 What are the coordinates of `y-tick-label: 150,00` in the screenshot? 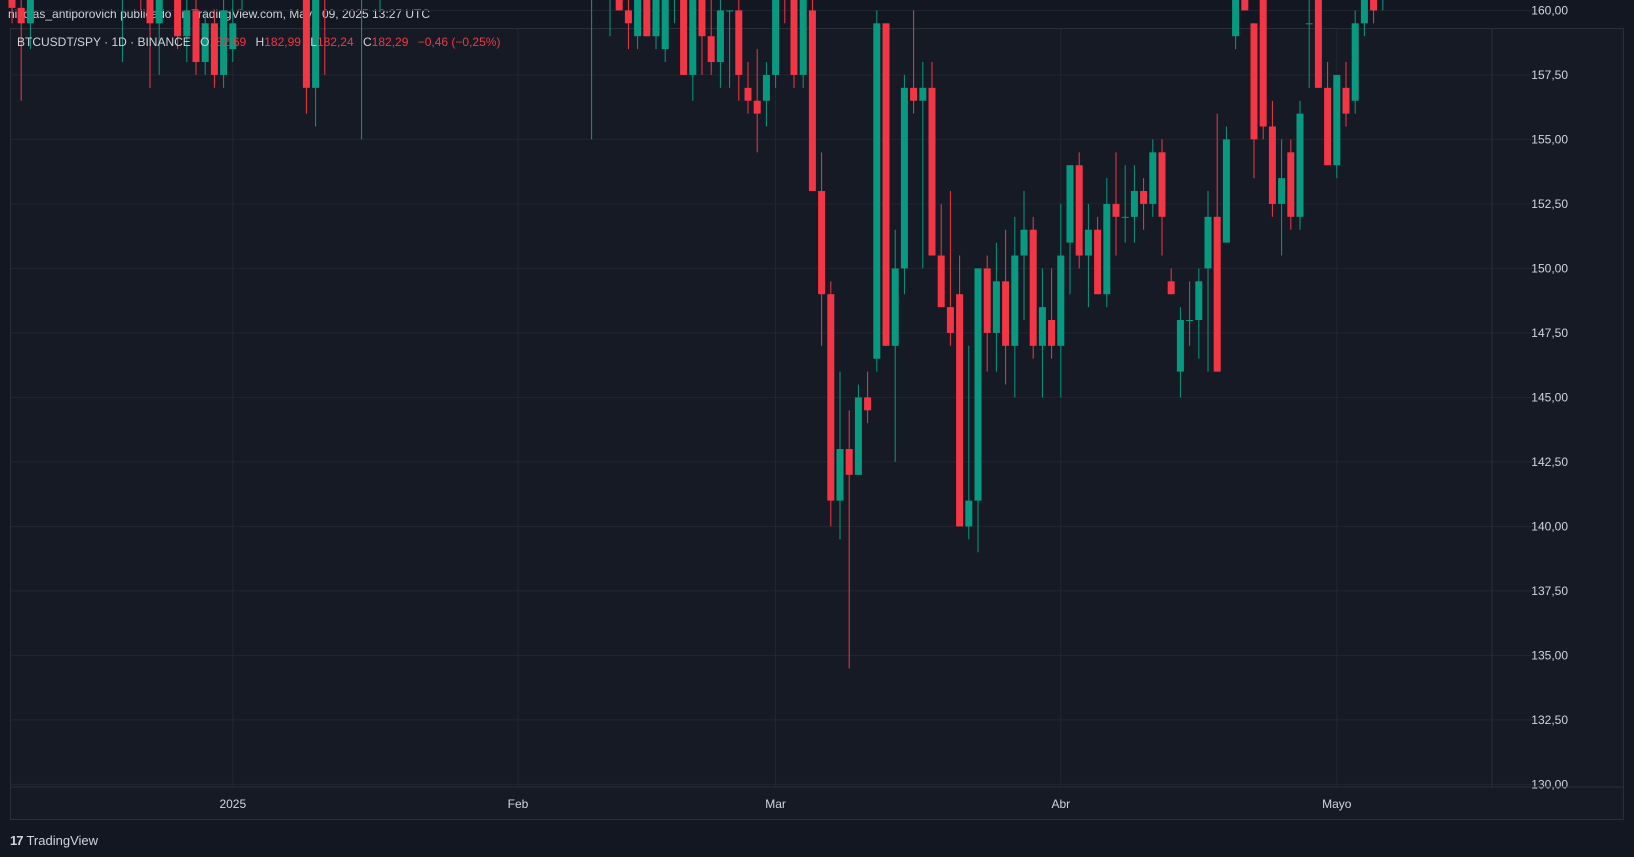 It's located at (1549, 268).